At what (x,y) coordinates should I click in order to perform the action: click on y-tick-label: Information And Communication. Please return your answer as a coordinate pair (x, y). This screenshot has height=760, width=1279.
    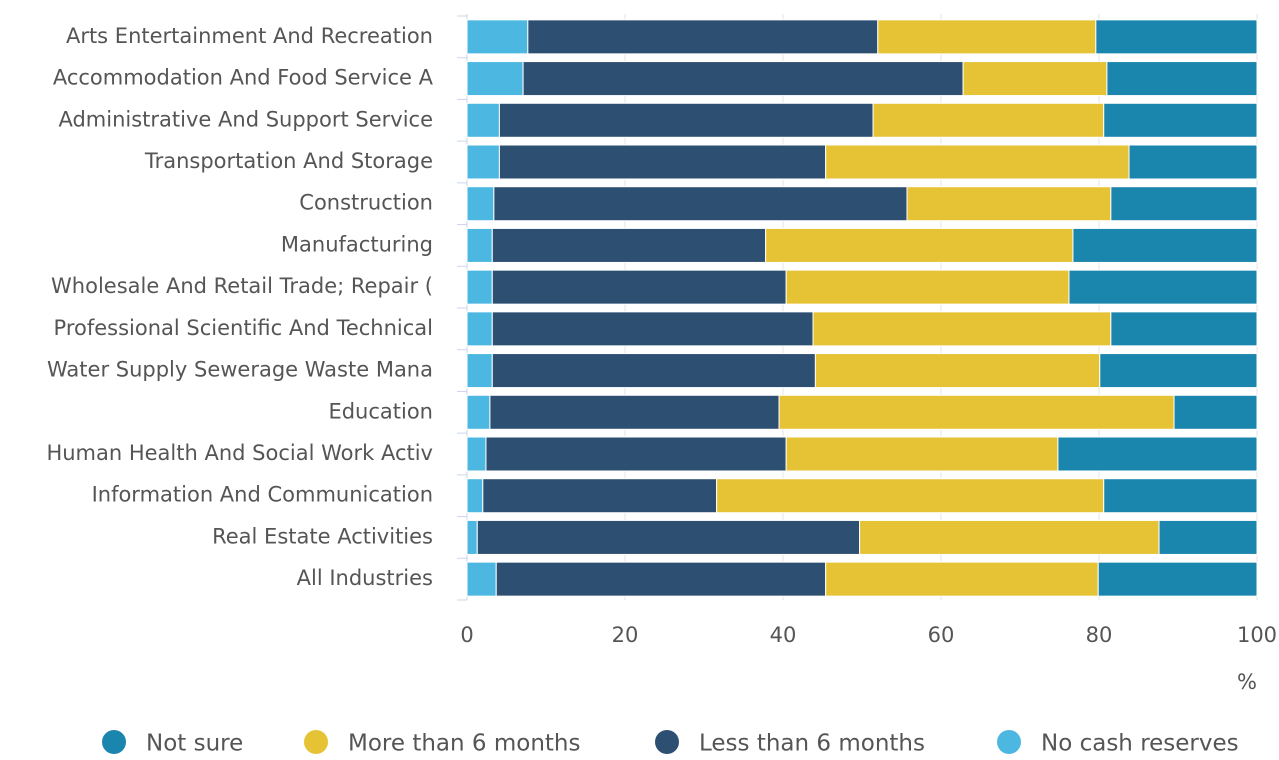
    Looking at the image, I should click on (262, 495).